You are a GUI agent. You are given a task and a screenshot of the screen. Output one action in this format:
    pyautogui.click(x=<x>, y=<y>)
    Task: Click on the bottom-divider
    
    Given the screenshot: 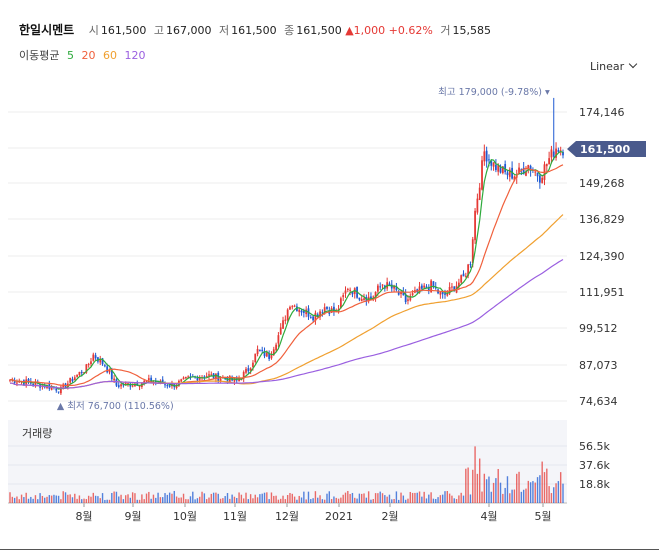 What is the action you would take?
    pyautogui.click(x=329, y=549)
    